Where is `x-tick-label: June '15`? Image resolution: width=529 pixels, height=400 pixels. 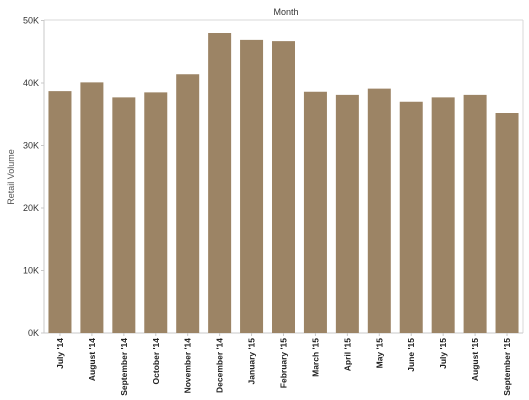
x-tick-label: June '15 is located at coordinates (411, 355).